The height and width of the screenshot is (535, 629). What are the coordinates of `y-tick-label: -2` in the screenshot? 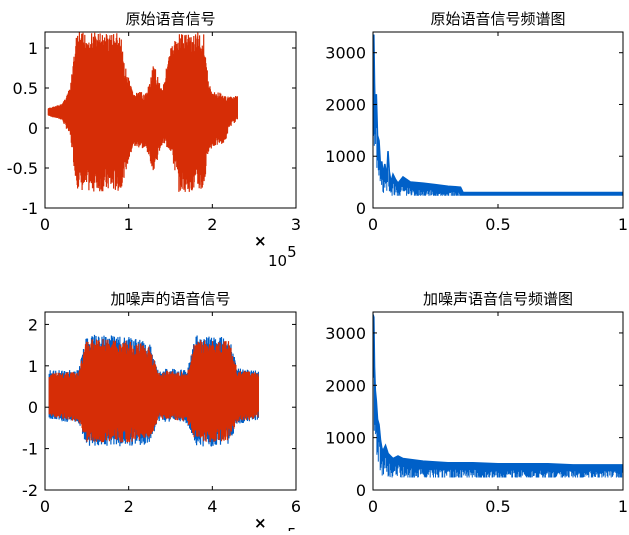 It's located at (30, 490).